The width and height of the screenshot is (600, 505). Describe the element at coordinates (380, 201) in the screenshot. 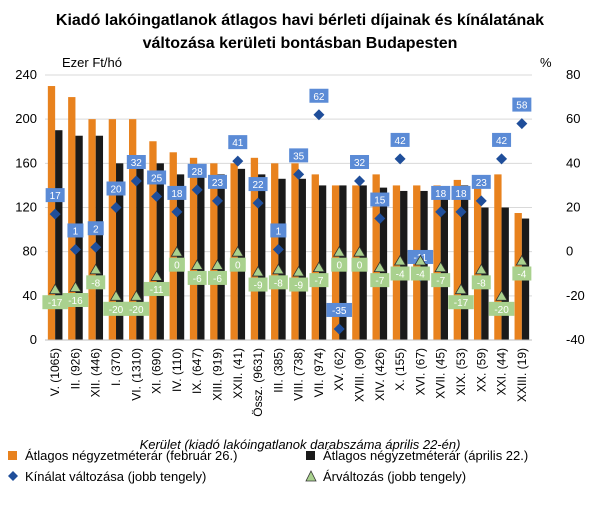

I see `data-label: 15` at that location.